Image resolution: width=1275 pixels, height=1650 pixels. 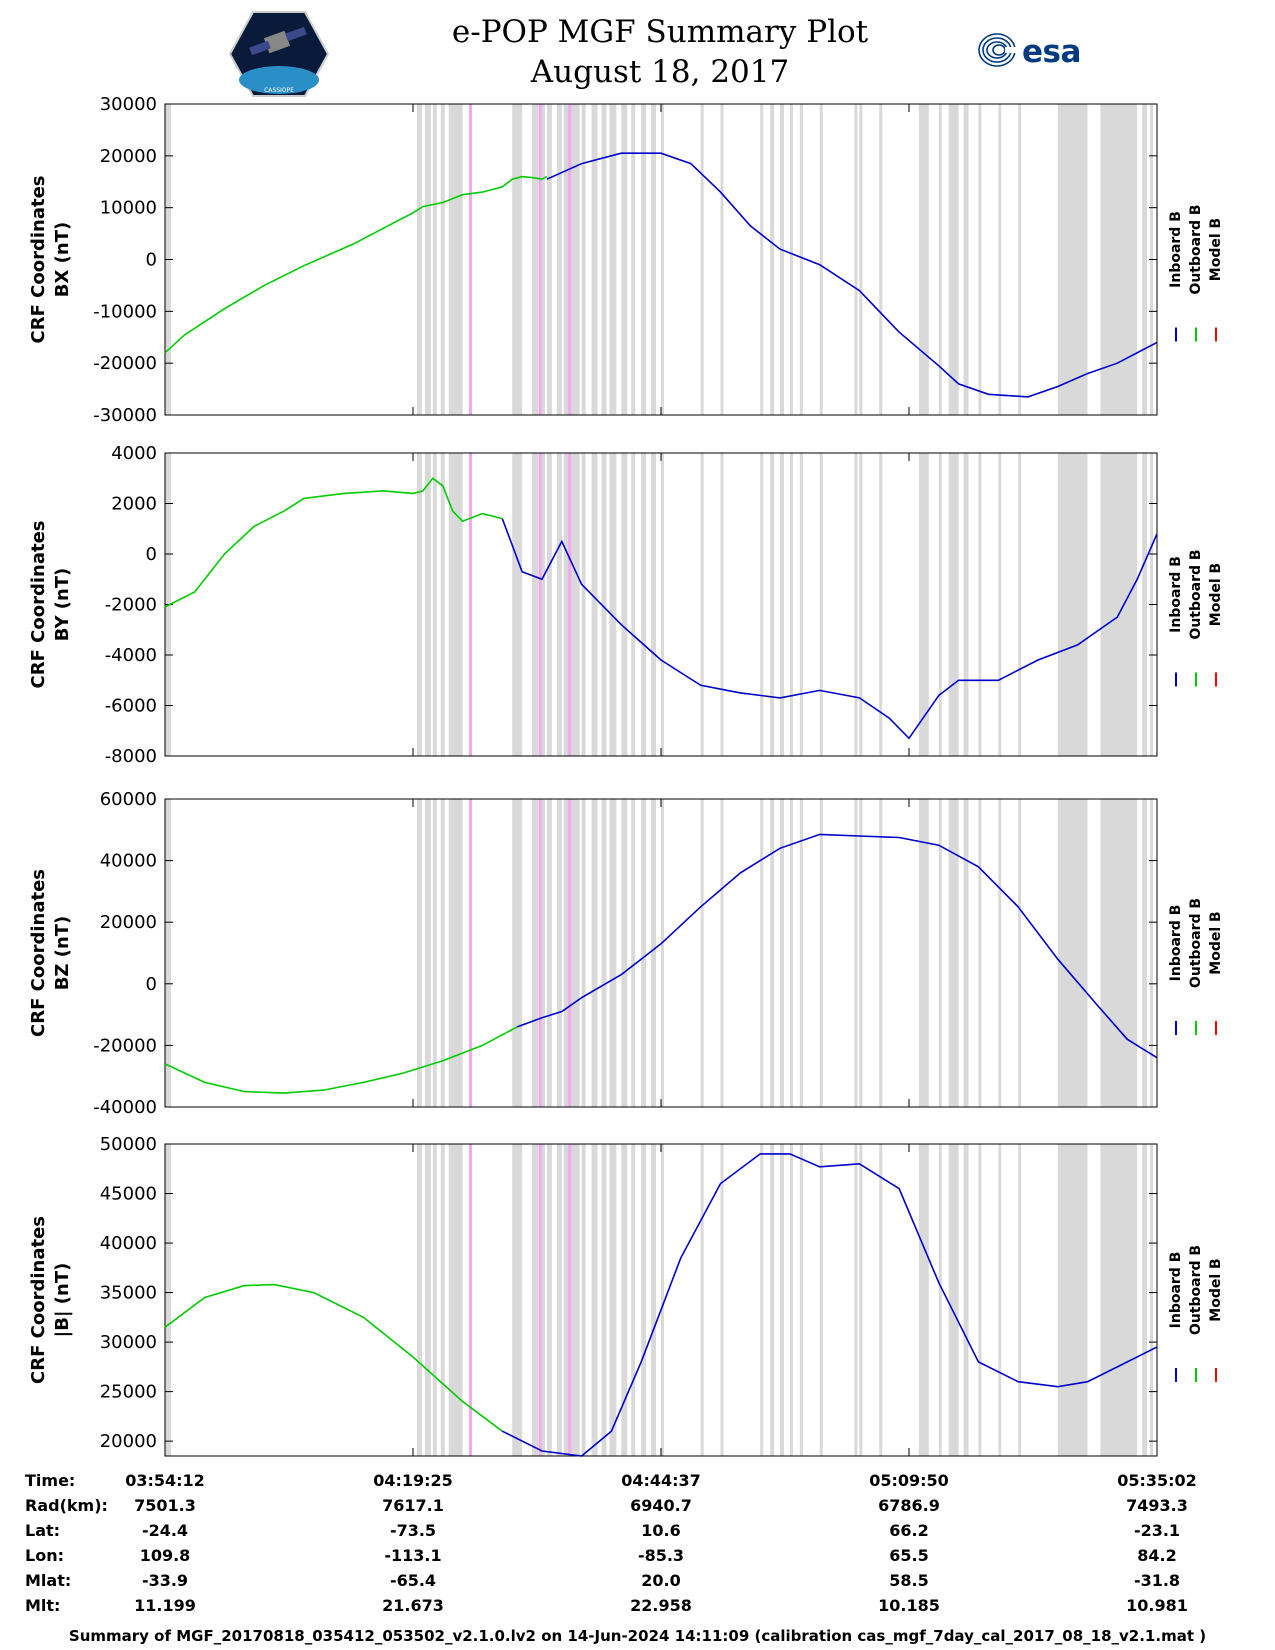 What do you see at coordinates (279, 90) in the screenshot?
I see `cassiope-logo-text: CASSIOPE` at bounding box center [279, 90].